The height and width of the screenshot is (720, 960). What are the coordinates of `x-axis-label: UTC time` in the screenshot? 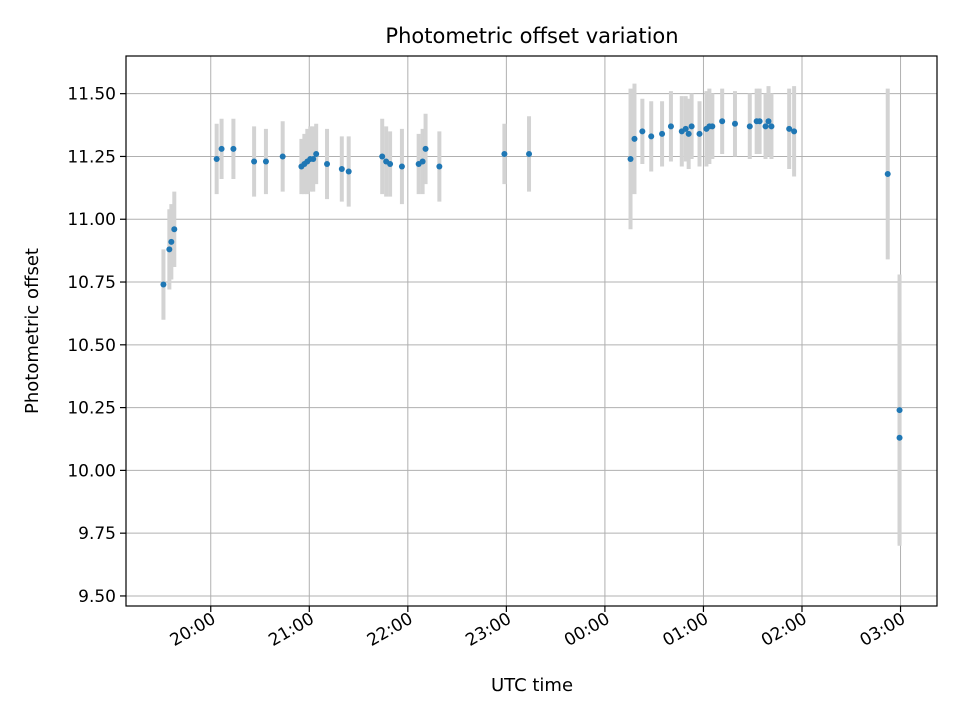 It's located at (532, 685).